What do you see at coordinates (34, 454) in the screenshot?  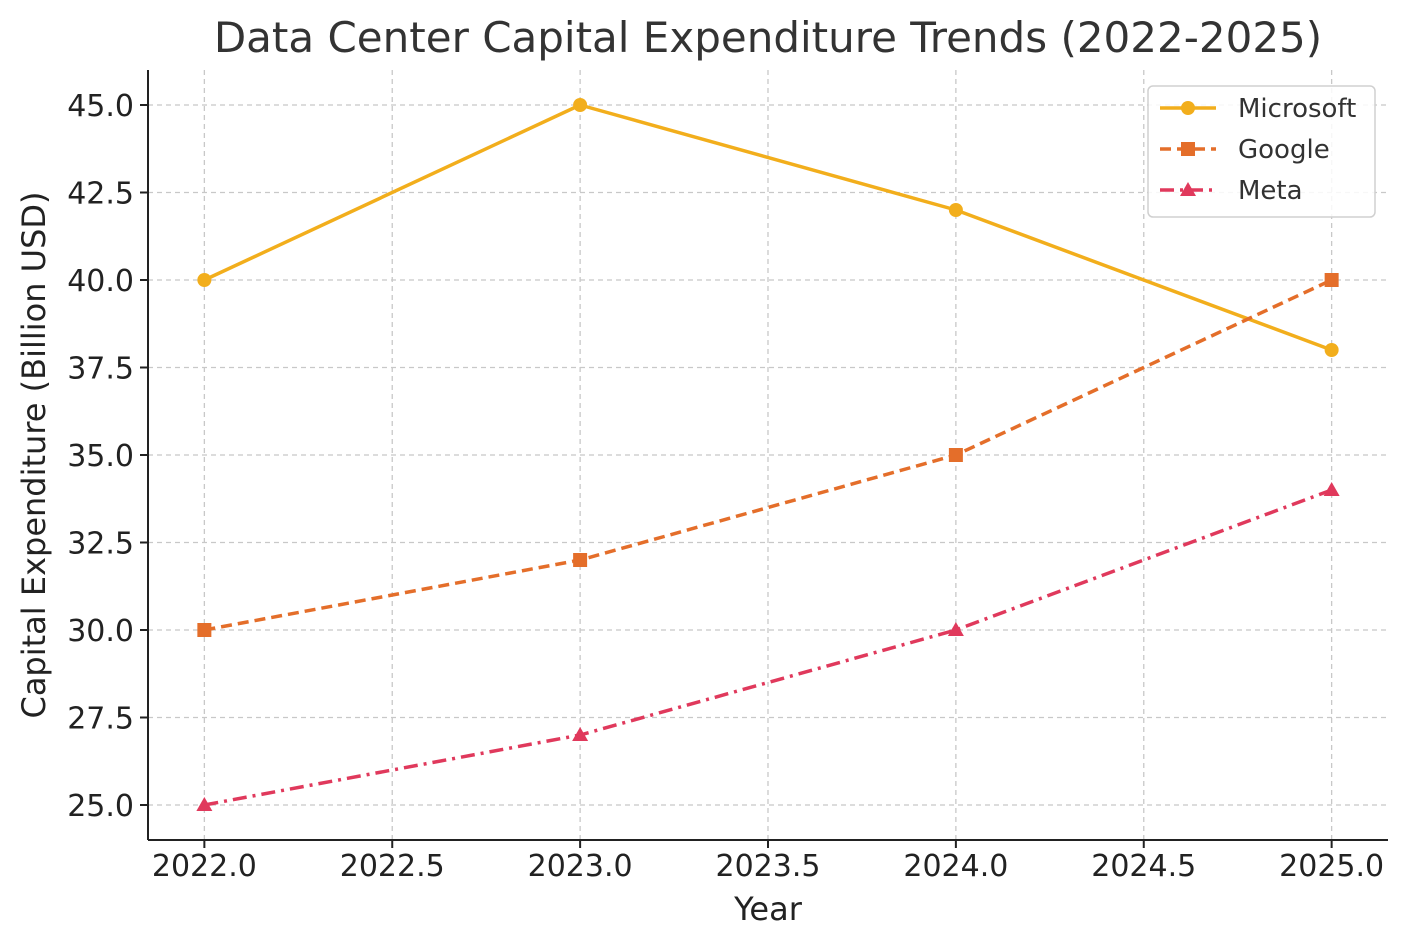 I see `y-axis-label: Capital Expenditure (Billion USD)` at bounding box center [34, 454].